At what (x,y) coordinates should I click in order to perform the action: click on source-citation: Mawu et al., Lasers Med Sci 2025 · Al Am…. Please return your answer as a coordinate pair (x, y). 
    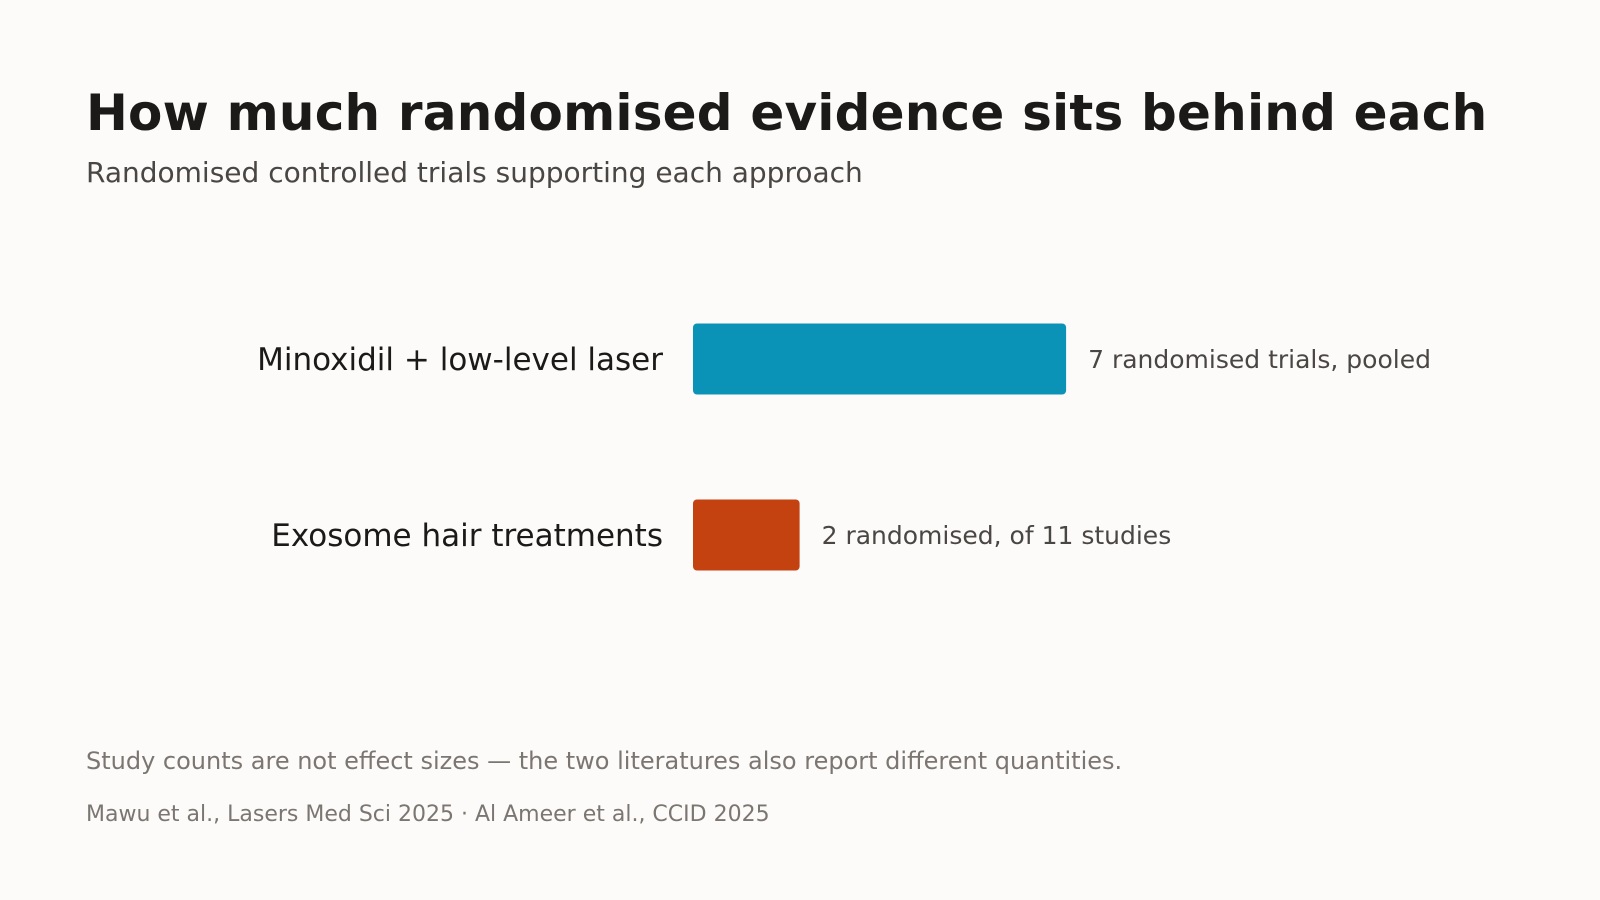
    Looking at the image, I should click on (428, 814).